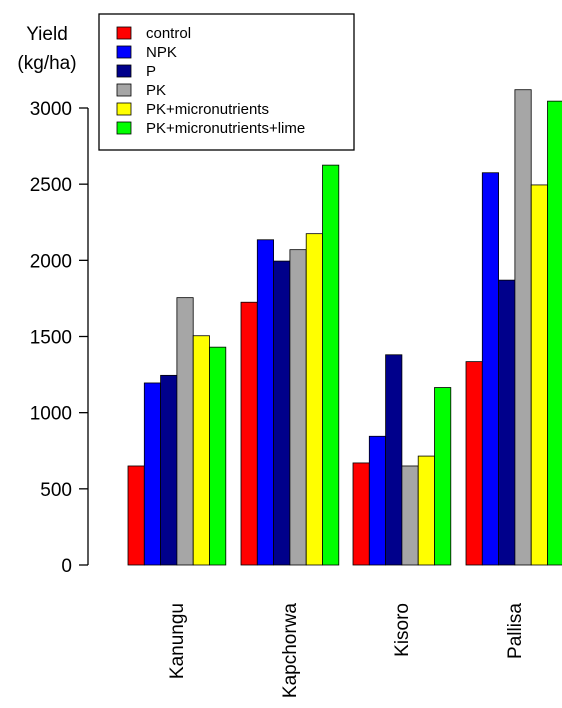  Describe the element at coordinates (51, 185) in the screenshot. I see `y-tick-label: 2500` at that location.